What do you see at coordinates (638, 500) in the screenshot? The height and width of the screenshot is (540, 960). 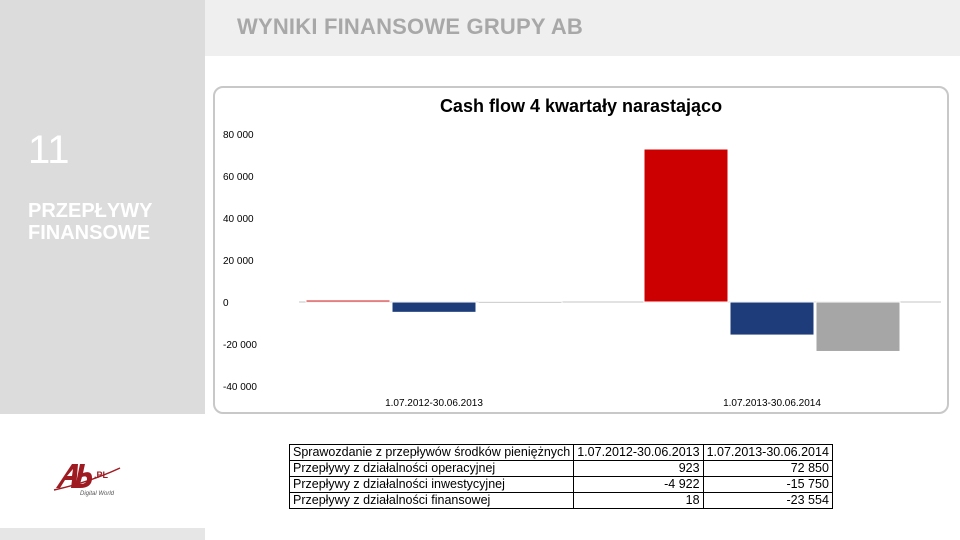 I see `table-cell: 18` at bounding box center [638, 500].